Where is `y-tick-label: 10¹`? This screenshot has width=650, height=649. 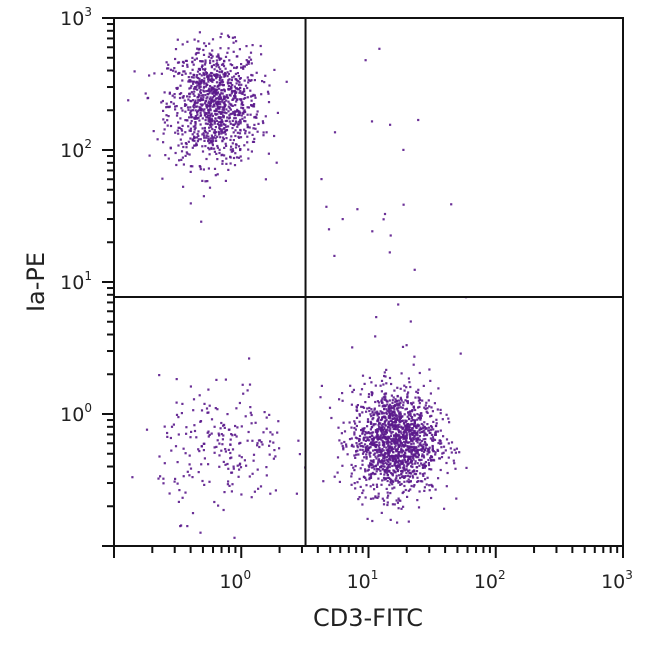 y-tick-label: 10¹ is located at coordinates (76, 281).